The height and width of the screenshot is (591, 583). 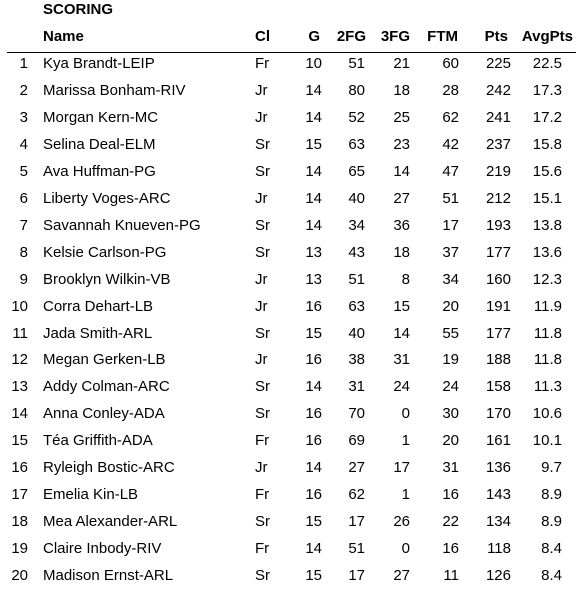 What do you see at coordinates (405, 441) in the screenshot?
I see `three-point-fg-cell: 1` at bounding box center [405, 441].